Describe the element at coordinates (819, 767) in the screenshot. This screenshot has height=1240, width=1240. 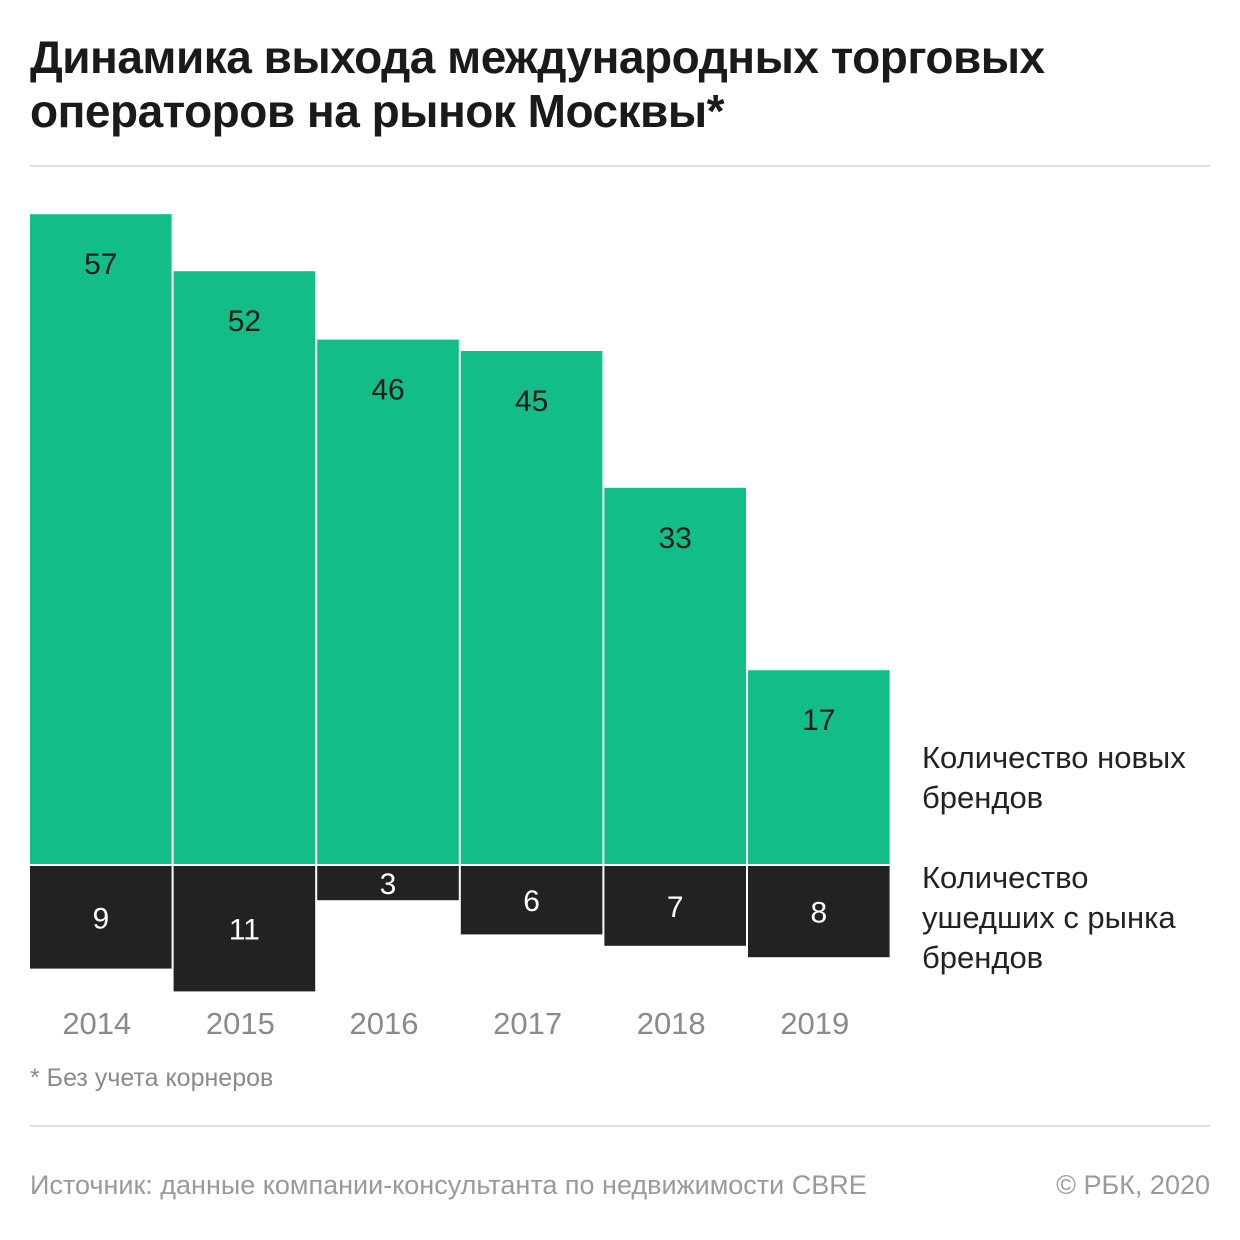
I see `bar-new-2019` at that location.